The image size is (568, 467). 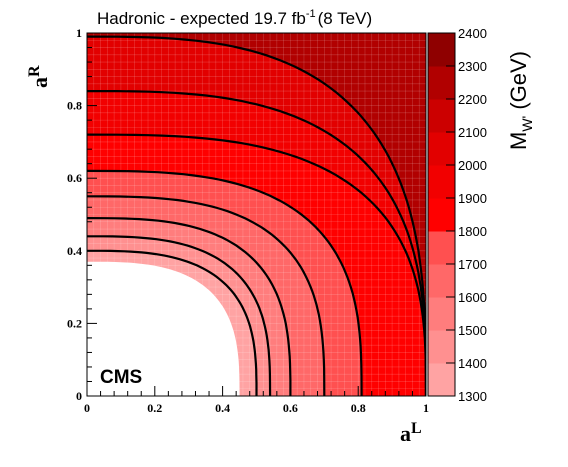 What do you see at coordinates (79, 33) in the screenshot?
I see `y-tick-label: 1` at bounding box center [79, 33].